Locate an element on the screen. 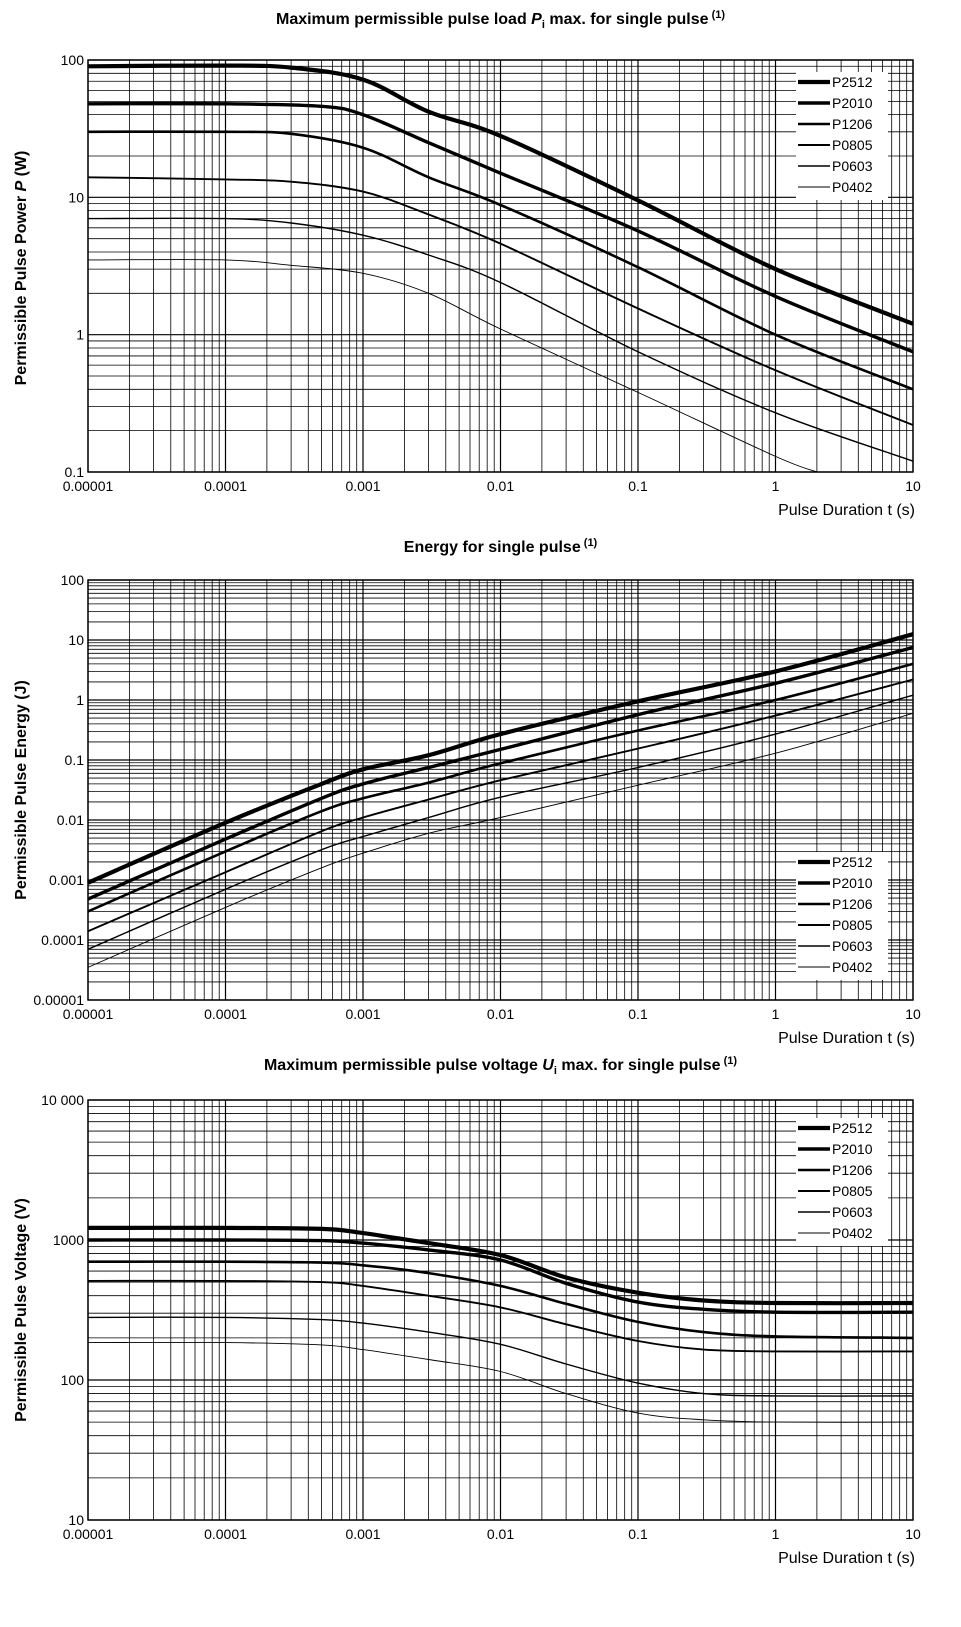 The image size is (961, 1627). y-tick-label: 0.00001 is located at coordinates (58, 1000).